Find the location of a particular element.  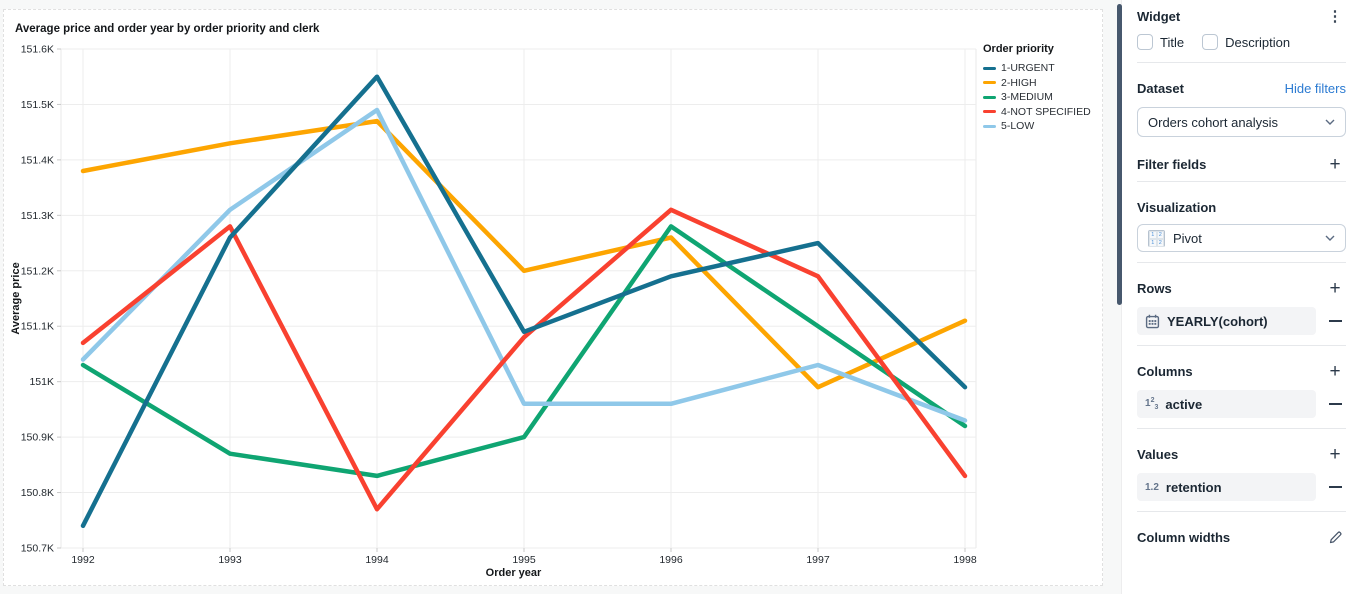

columns-section-header: Columns + is located at coordinates (1241, 371).